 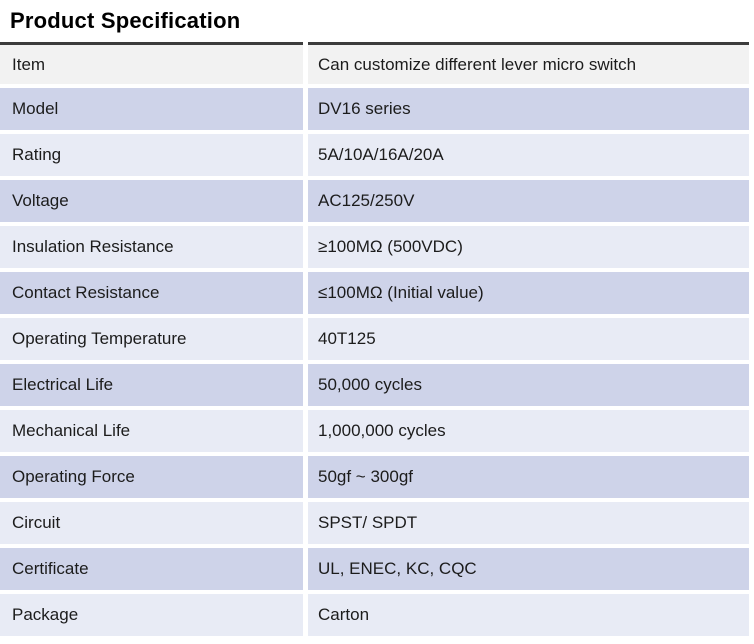 I want to click on spec-label: Operating Temperature, so click(x=99, y=338).